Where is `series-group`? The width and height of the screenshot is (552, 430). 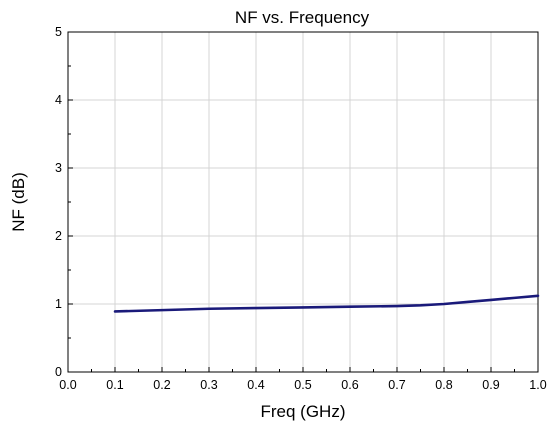
series-group is located at coordinates (326, 303).